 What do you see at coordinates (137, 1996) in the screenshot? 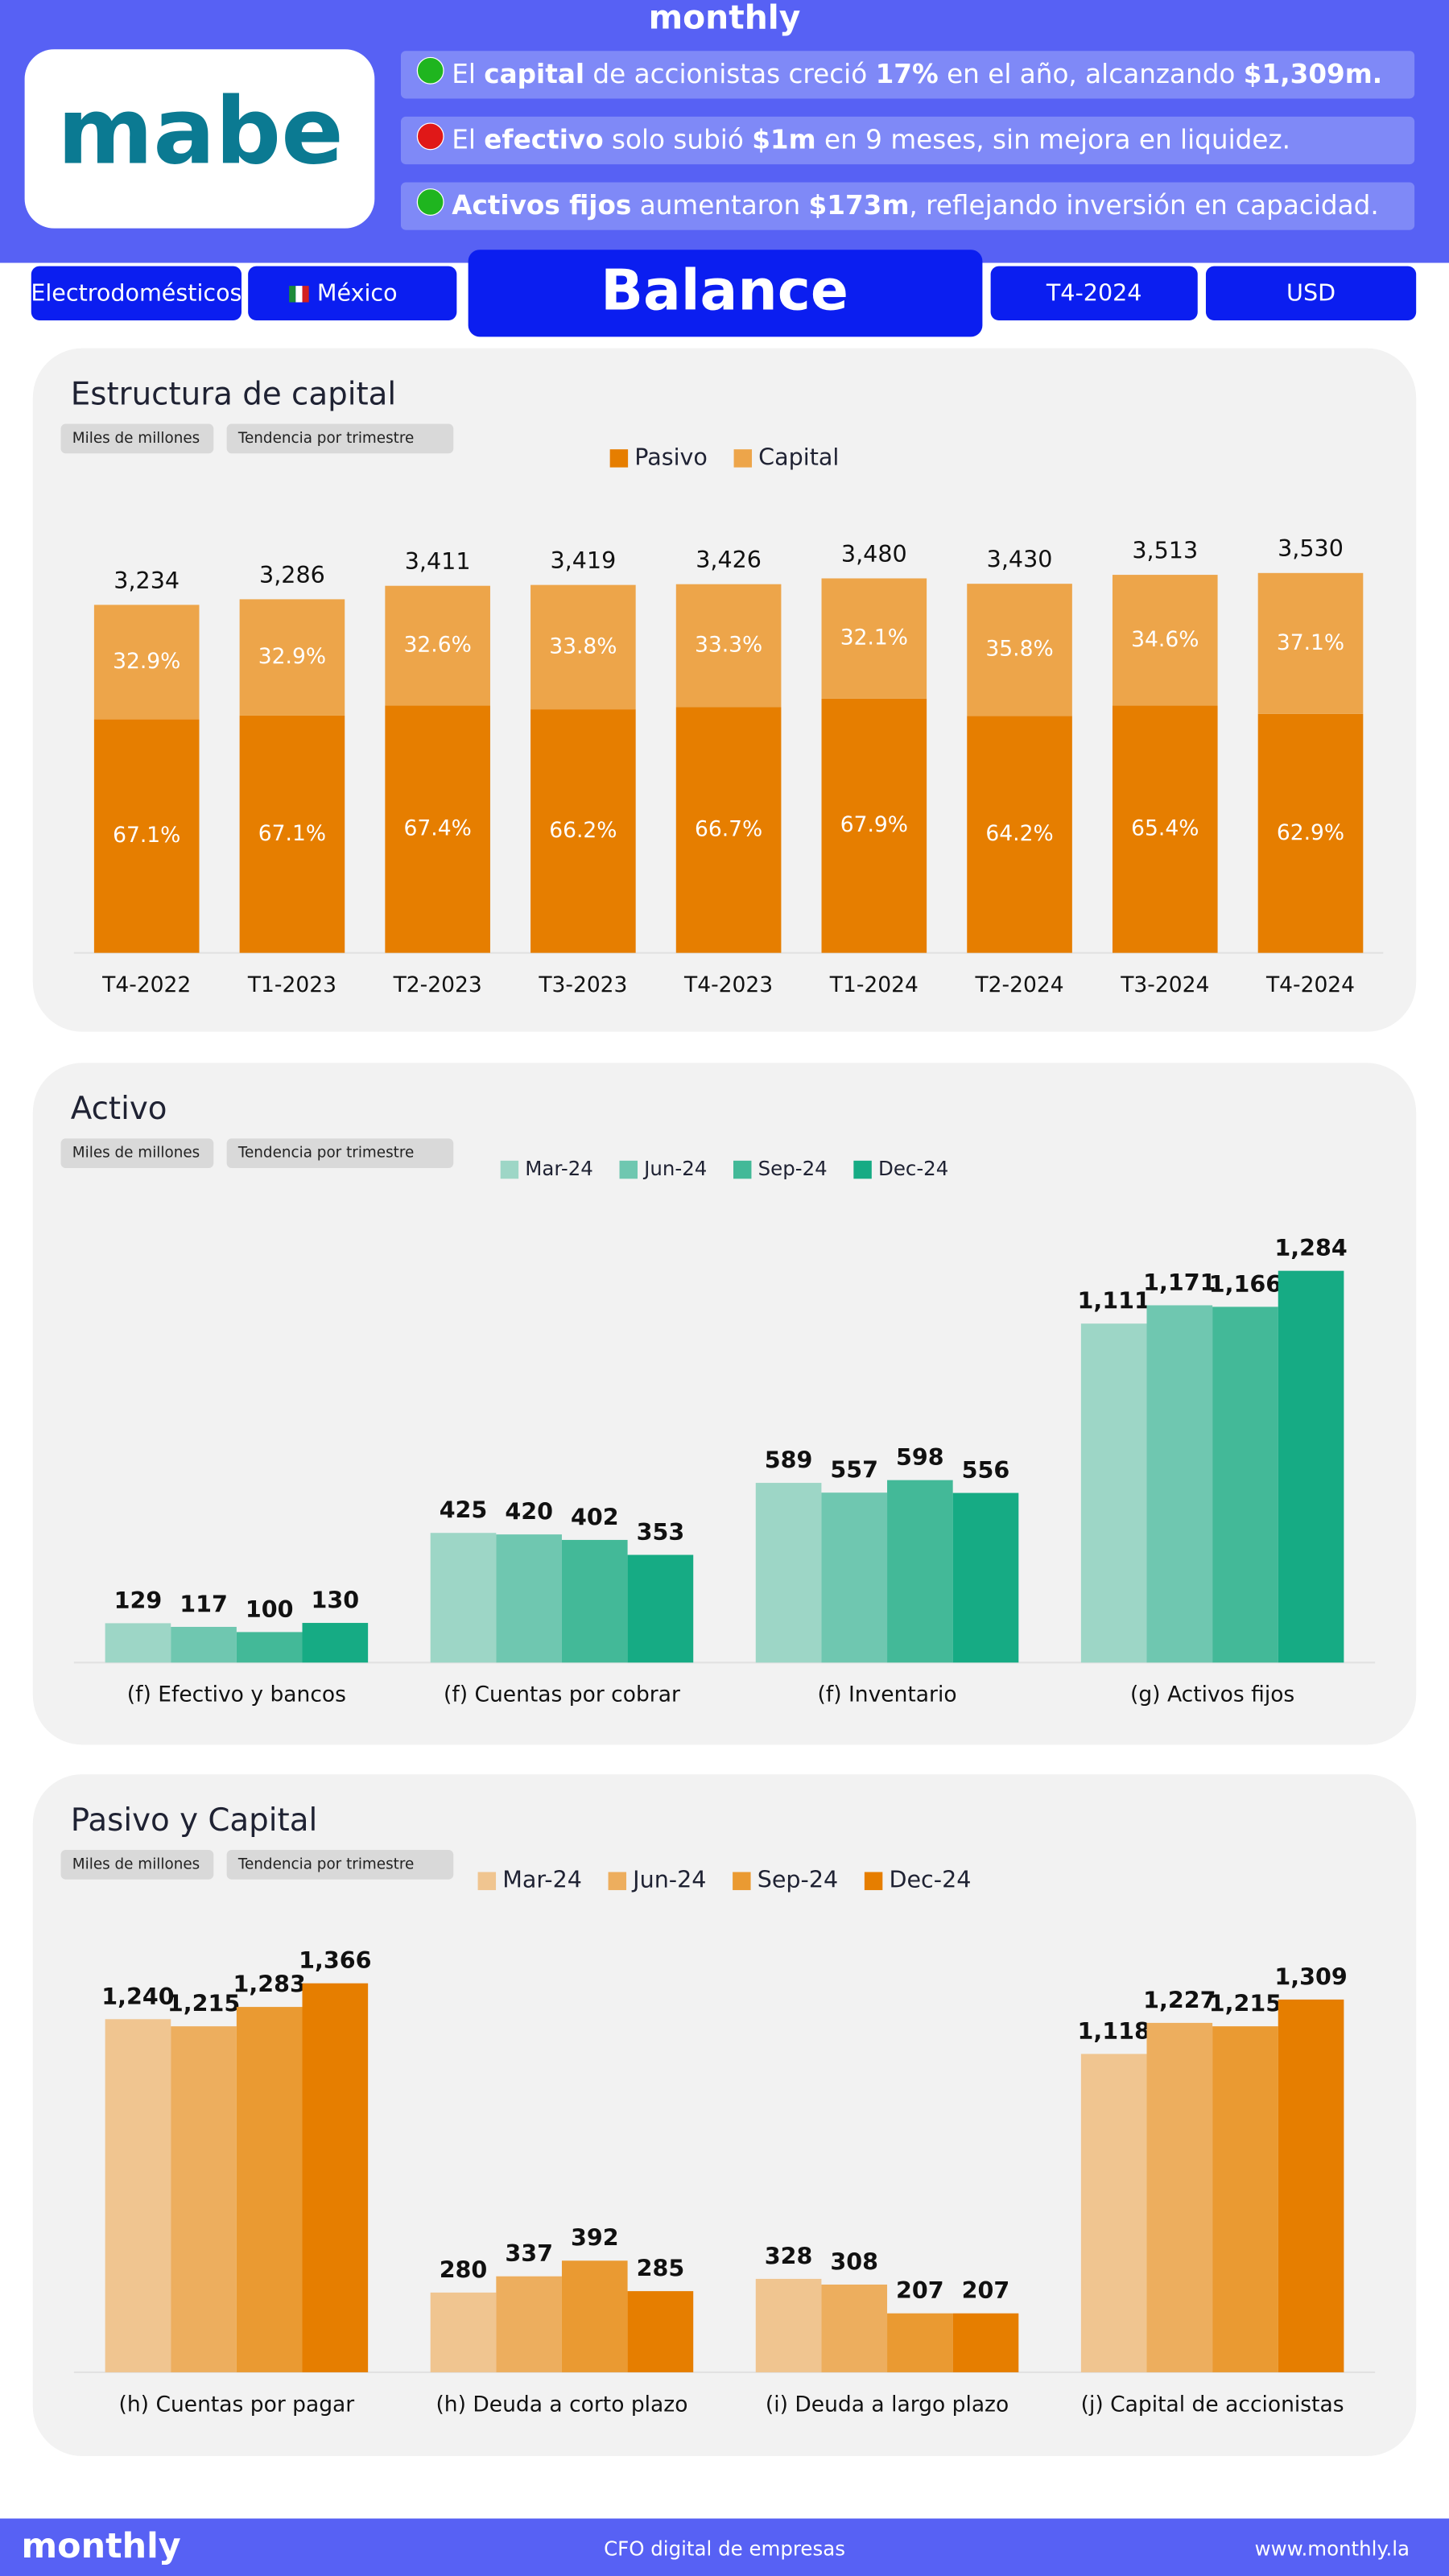
I see `value-label: 1,240` at bounding box center [137, 1996].